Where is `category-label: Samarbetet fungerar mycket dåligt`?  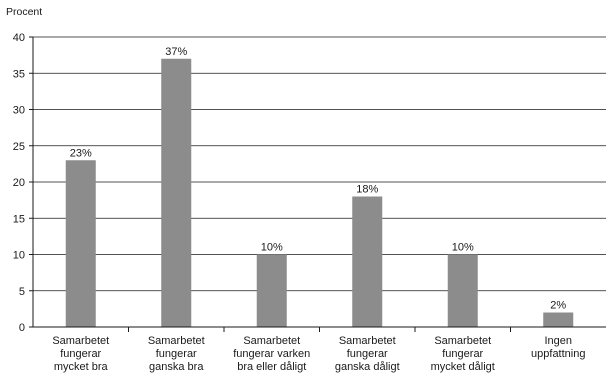 category-label: Samarbetet fungerar mycket dåligt is located at coordinates (463, 354).